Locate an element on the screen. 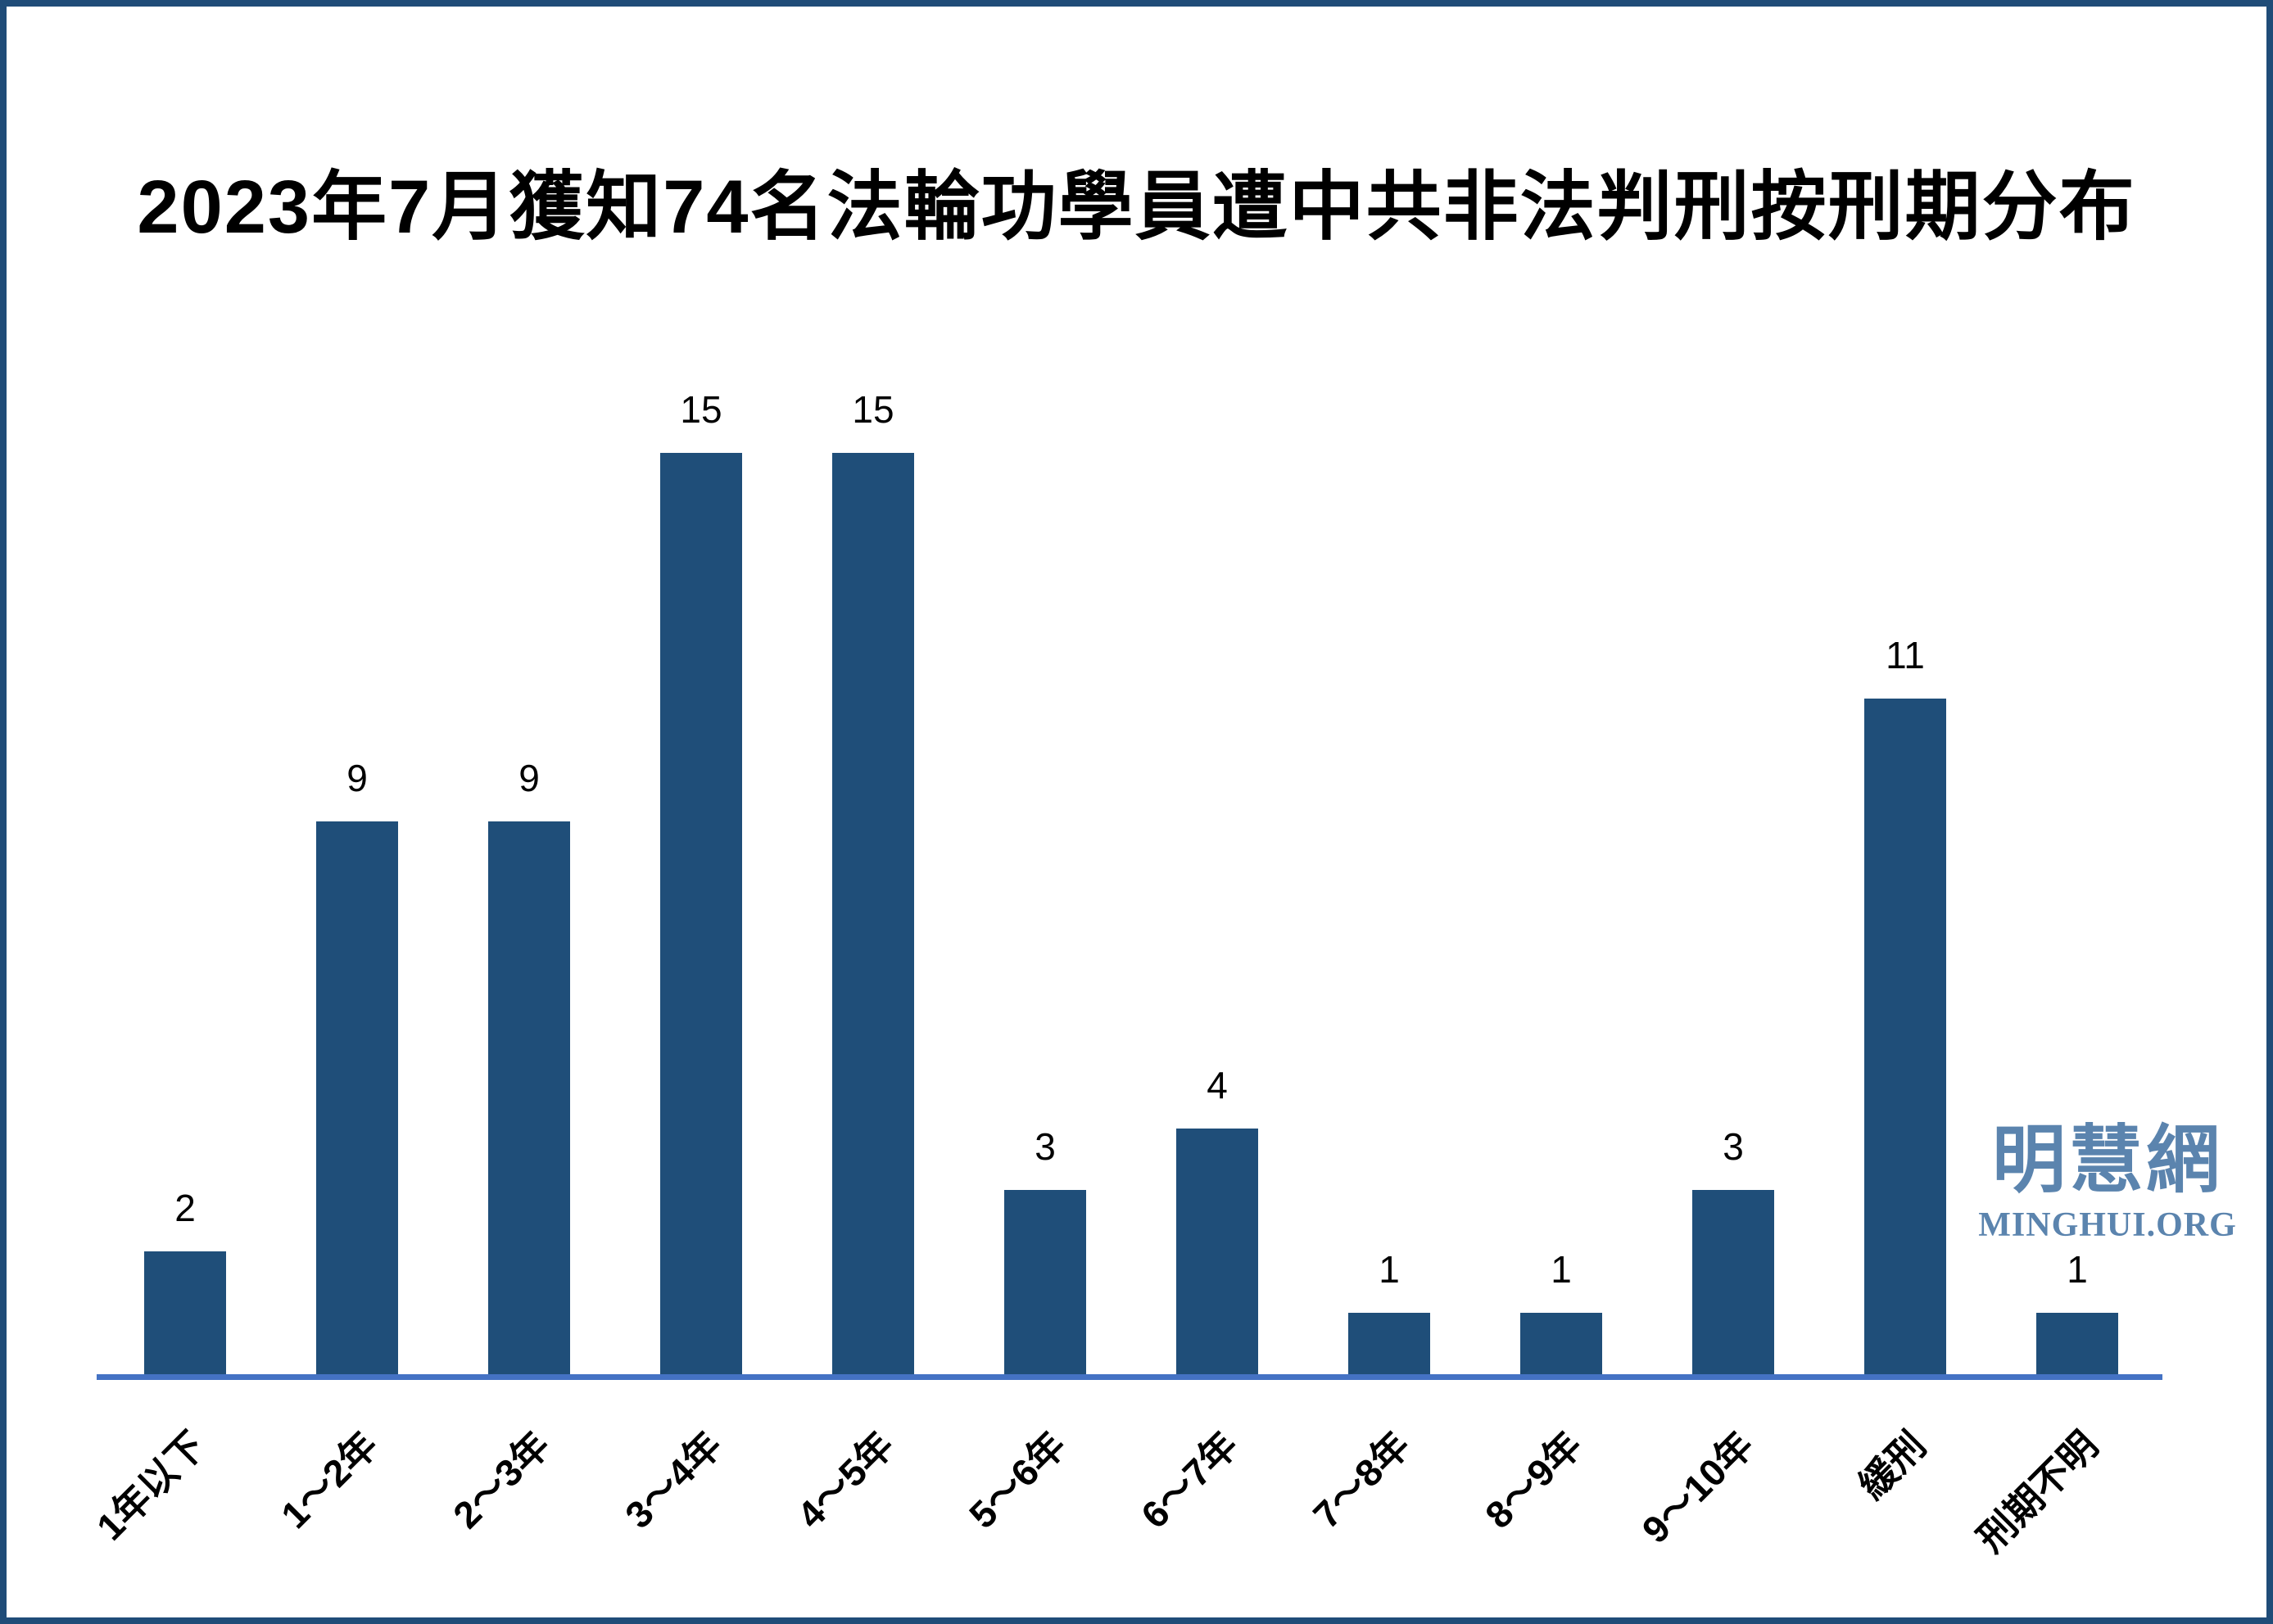  bar-value-label: 11 is located at coordinates (1905, 655).